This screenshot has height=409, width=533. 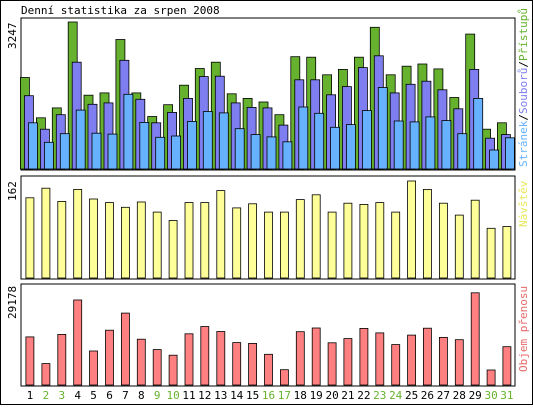 I want to click on day-label-4: 4, so click(x=77, y=395).